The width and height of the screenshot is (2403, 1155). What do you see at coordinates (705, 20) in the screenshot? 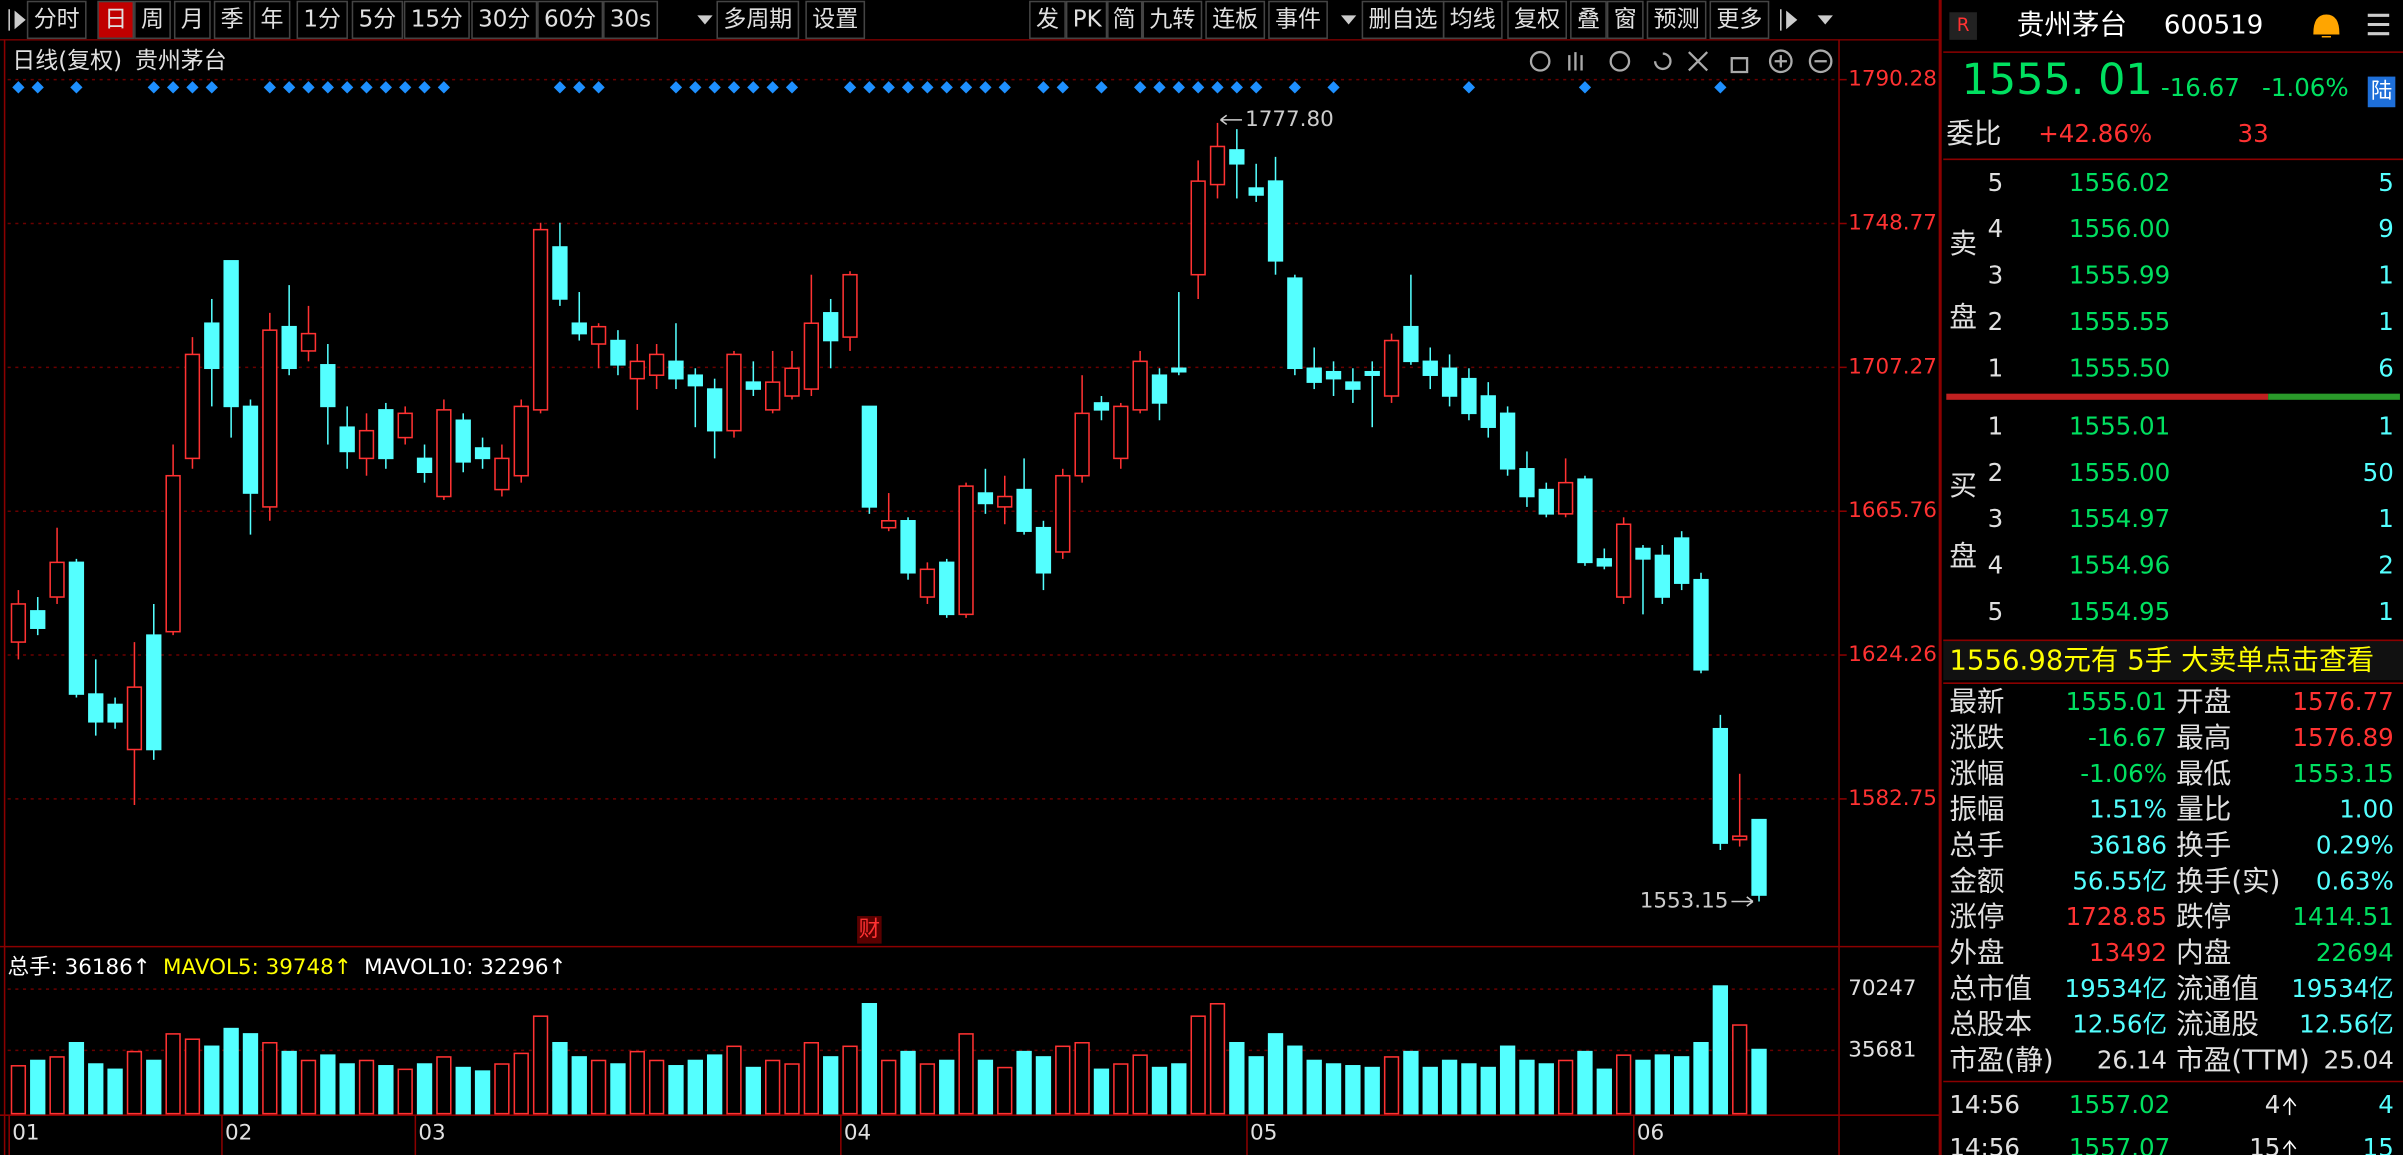
I see `dropdown-arrow` at bounding box center [705, 20].